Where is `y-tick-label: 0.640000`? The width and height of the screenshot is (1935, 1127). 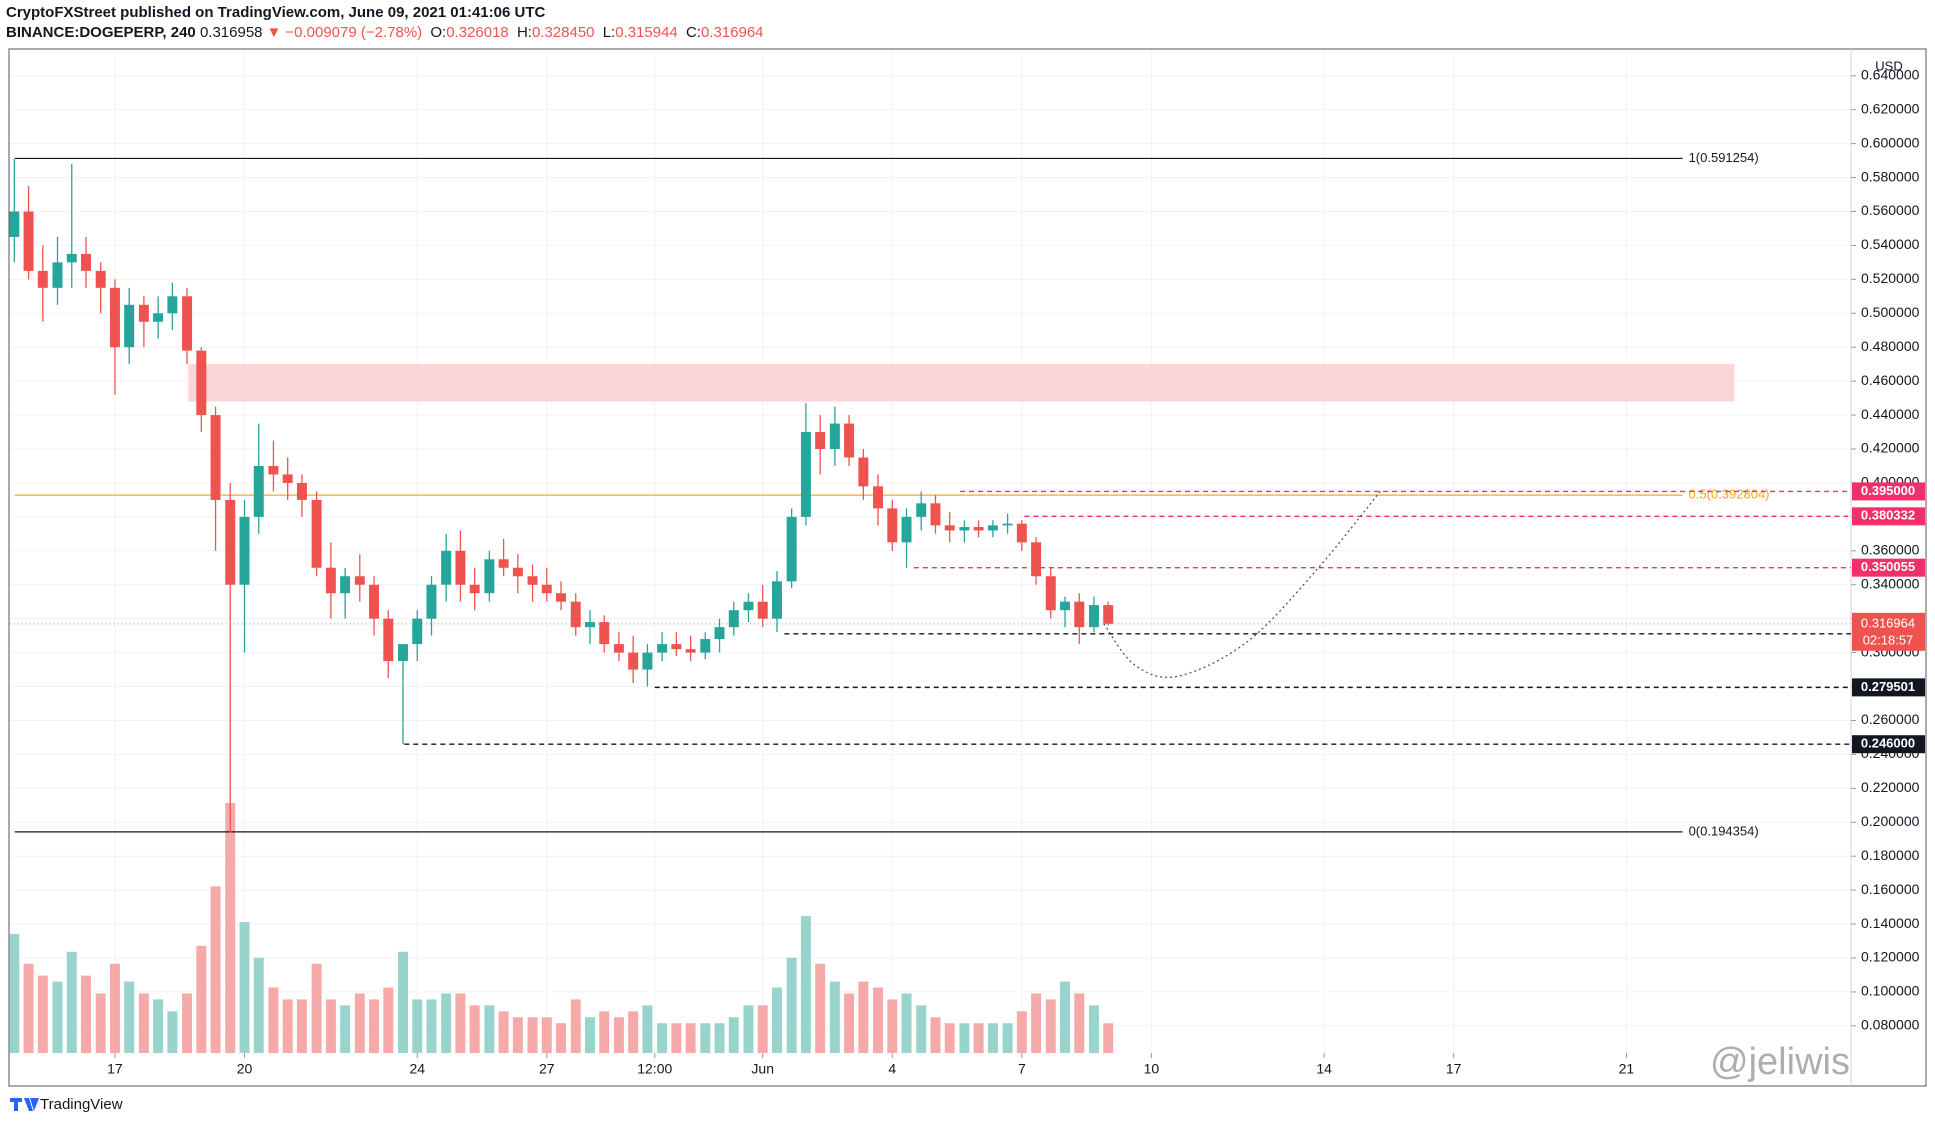 y-tick-label: 0.640000 is located at coordinates (1890, 74).